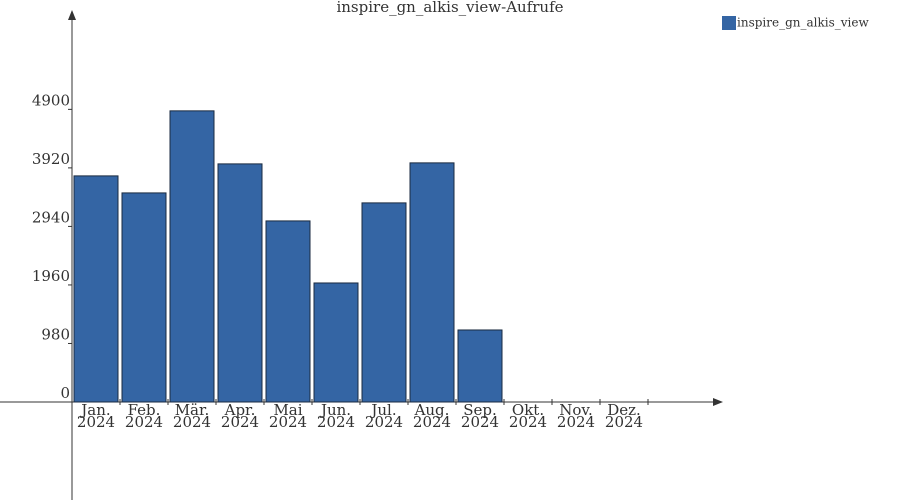 The height and width of the screenshot is (500, 900). I want to click on x-tick-label: Sep. 2024, so click(480, 416).